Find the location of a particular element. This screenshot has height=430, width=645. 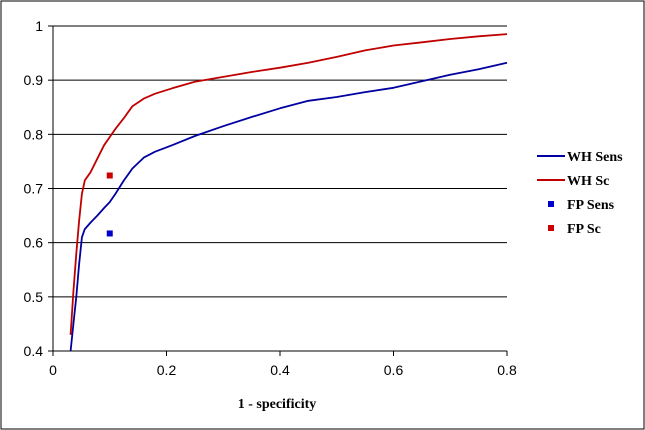

x-tick-labels: 0 0.2 0.4 0.6 0.8 is located at coordinates (283, 370).